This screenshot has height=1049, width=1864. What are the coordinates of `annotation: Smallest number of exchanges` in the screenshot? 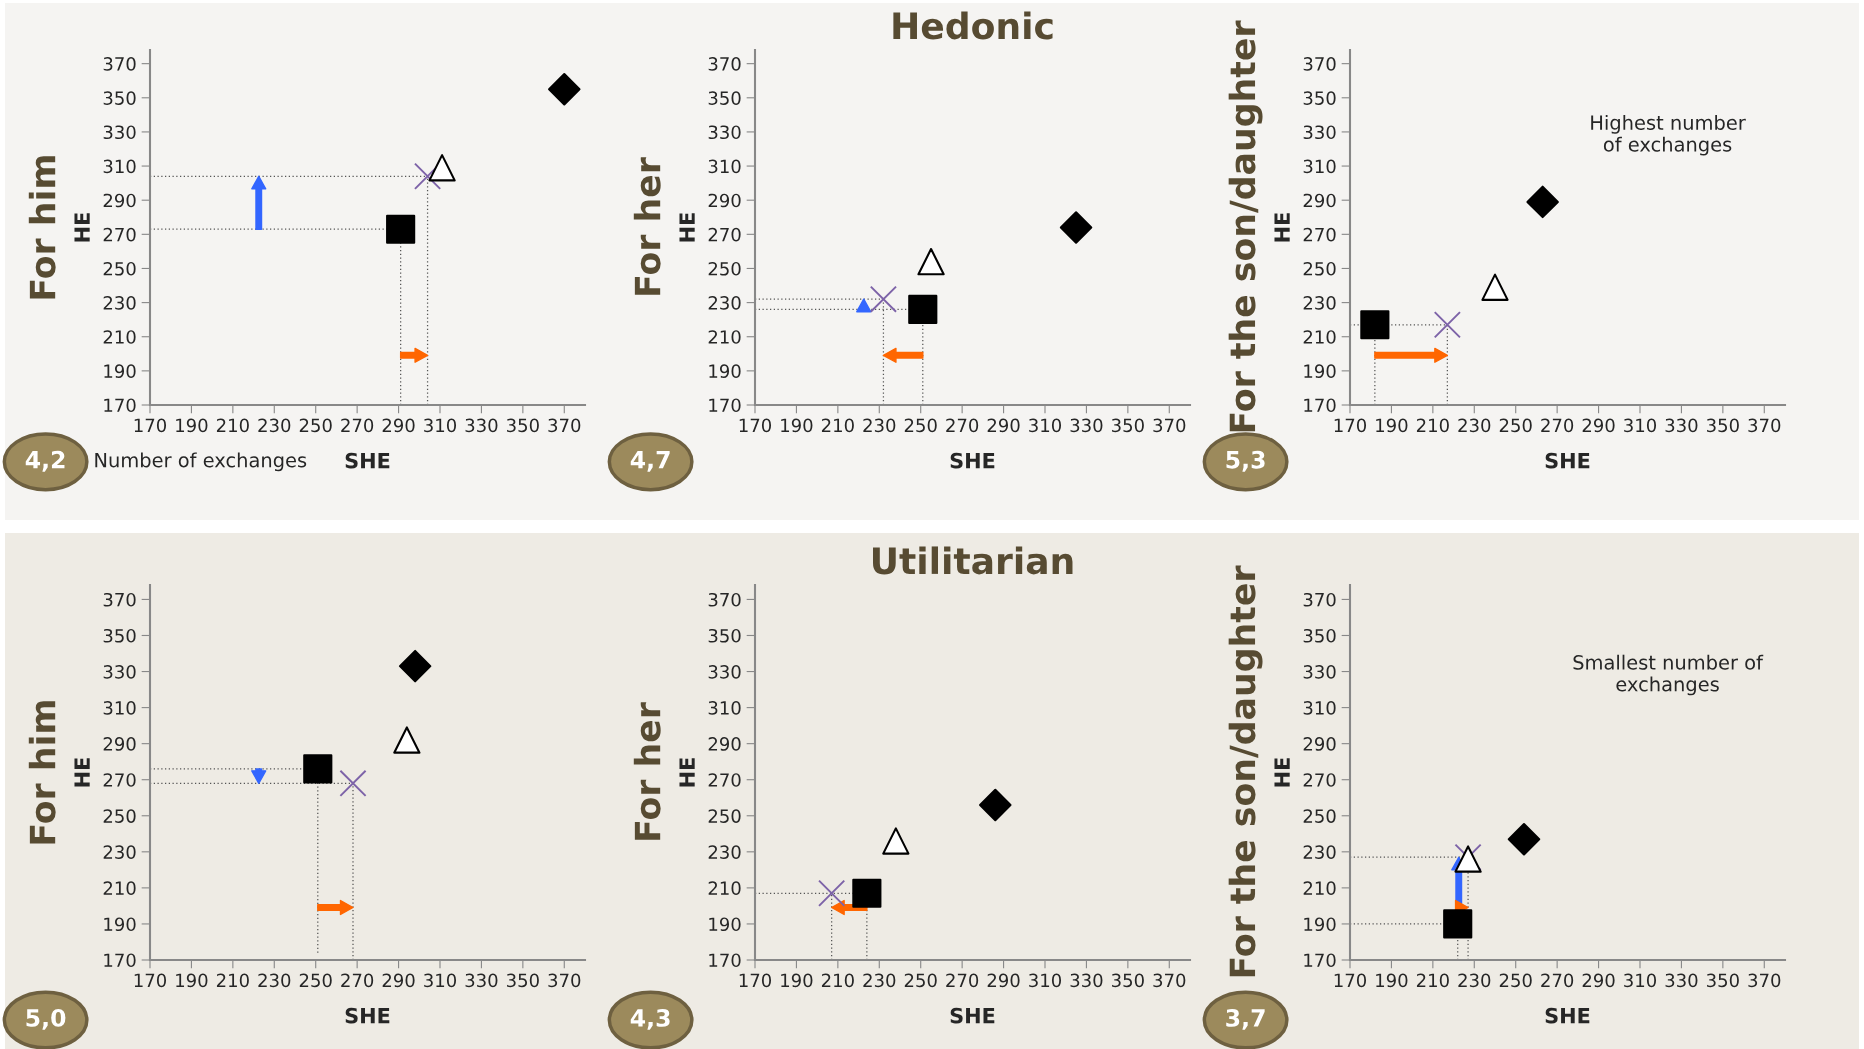 It's located at (1668, 675).